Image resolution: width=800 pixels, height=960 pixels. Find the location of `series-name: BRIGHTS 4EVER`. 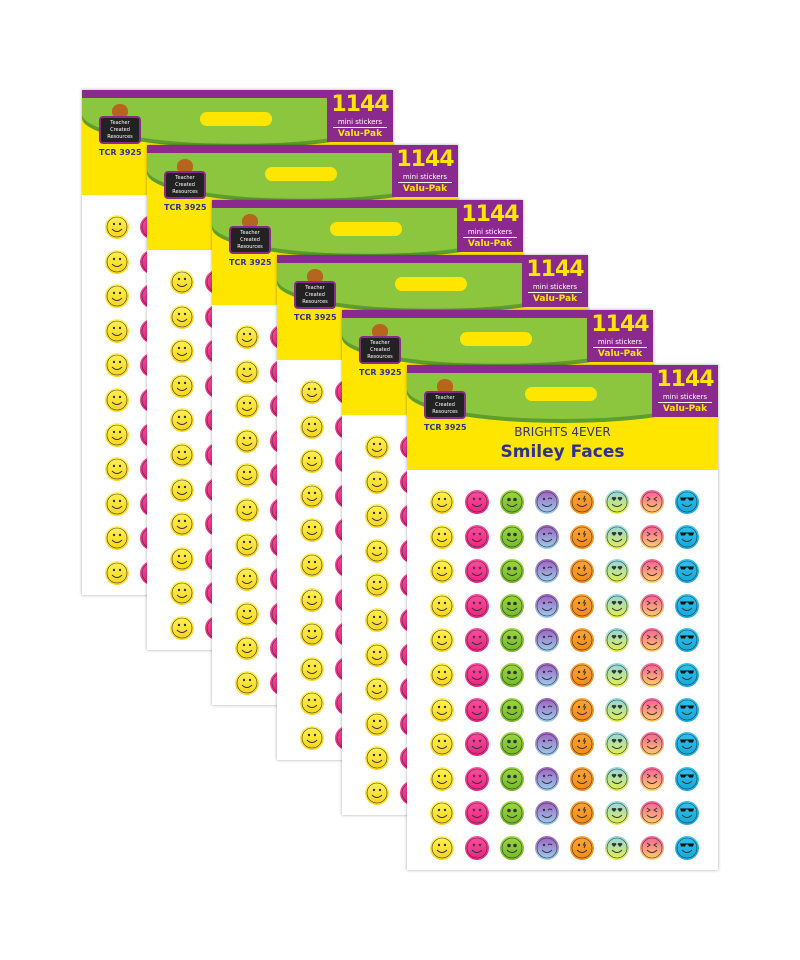

series-name: BRIGHTS 4EVER is located at coordinates (562, 432).